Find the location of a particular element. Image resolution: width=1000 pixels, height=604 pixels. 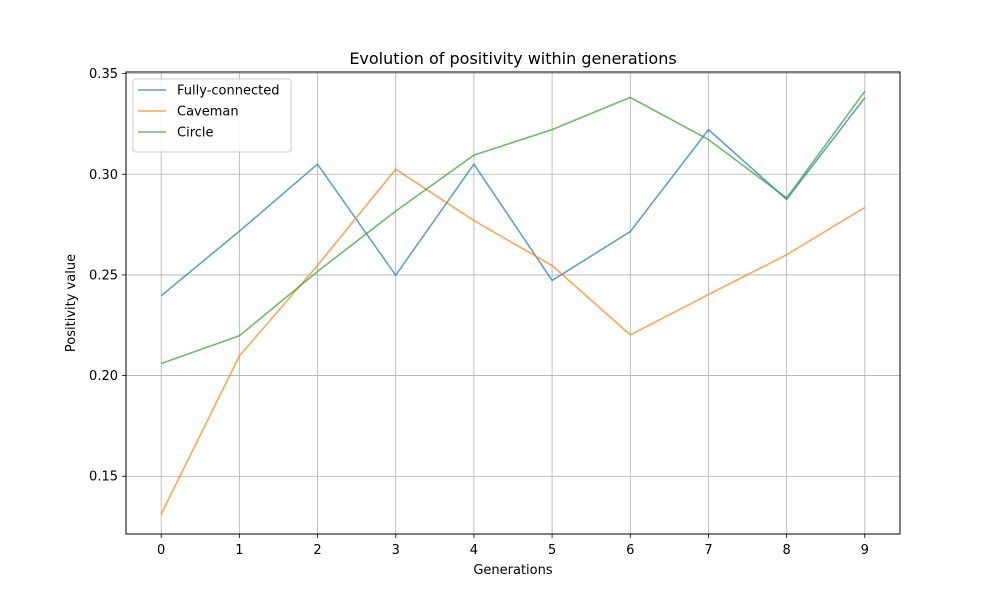

y-axis-label: Positivity value is located at coordinates (71, 303).